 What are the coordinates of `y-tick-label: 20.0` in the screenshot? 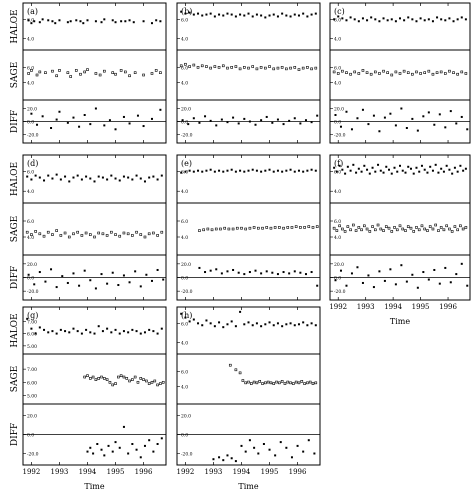 It's located at (339, 110).